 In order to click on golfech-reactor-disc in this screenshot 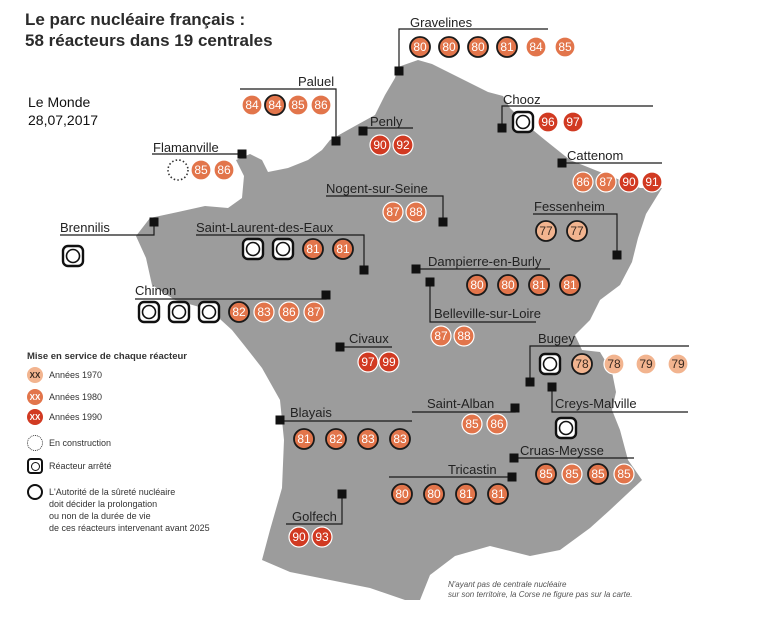, I will do `click(299, 537)`.